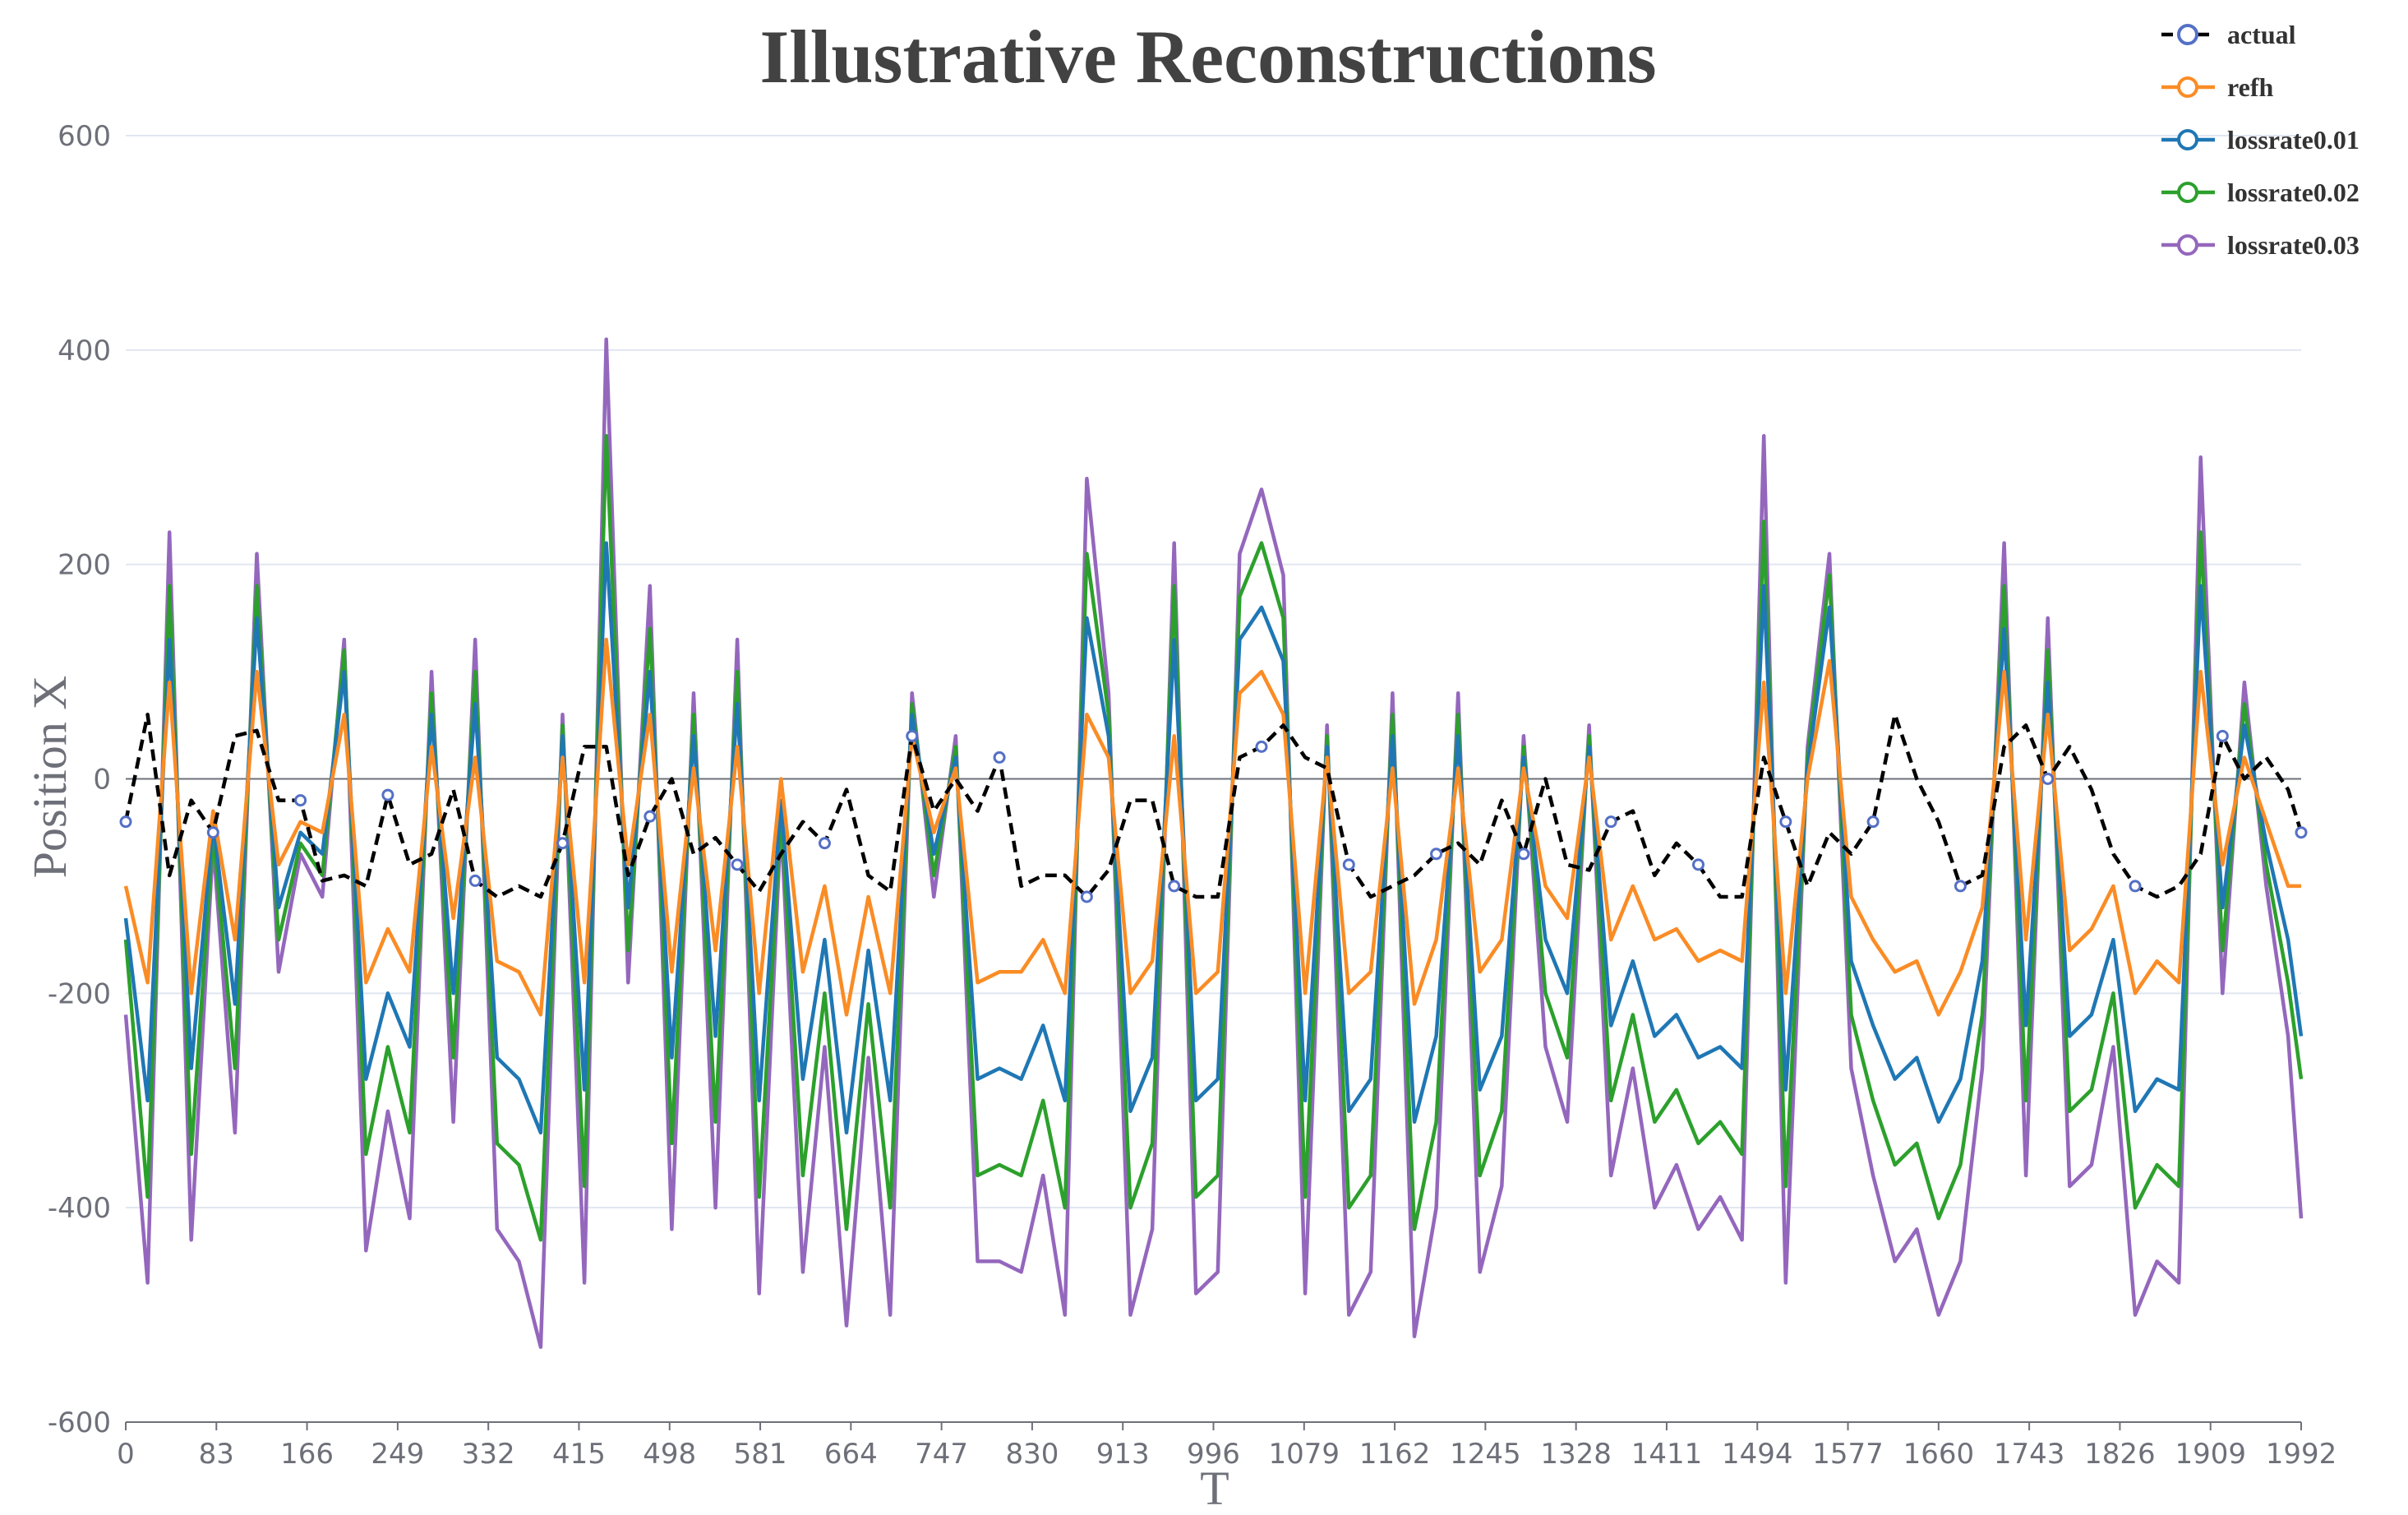 This screenshot has height=1515, width=2408. What do you see at coordinates (2029, 1454) in the screenshot?
I see `x-tick-label: 1743` at bounding box center [2029, 1454].